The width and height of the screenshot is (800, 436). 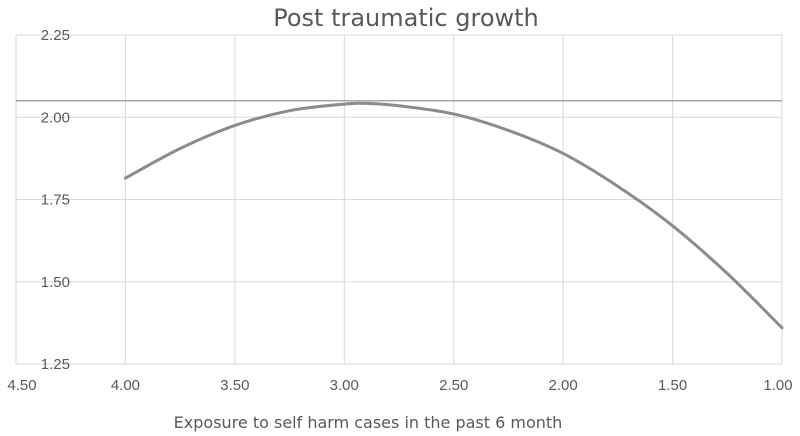 I want to click on x-tick-label: 3.50, so click(x=234, y=385).